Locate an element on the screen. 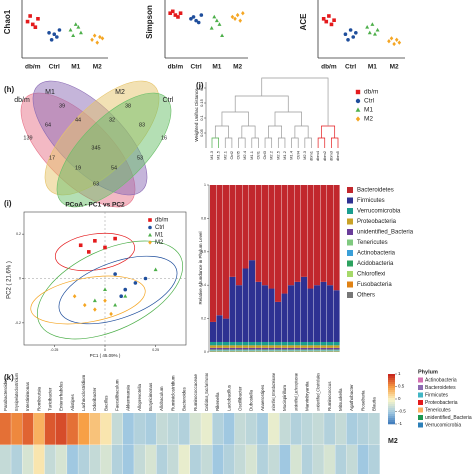  column-label: Mitsuokella is located at coordinates (340, 399).